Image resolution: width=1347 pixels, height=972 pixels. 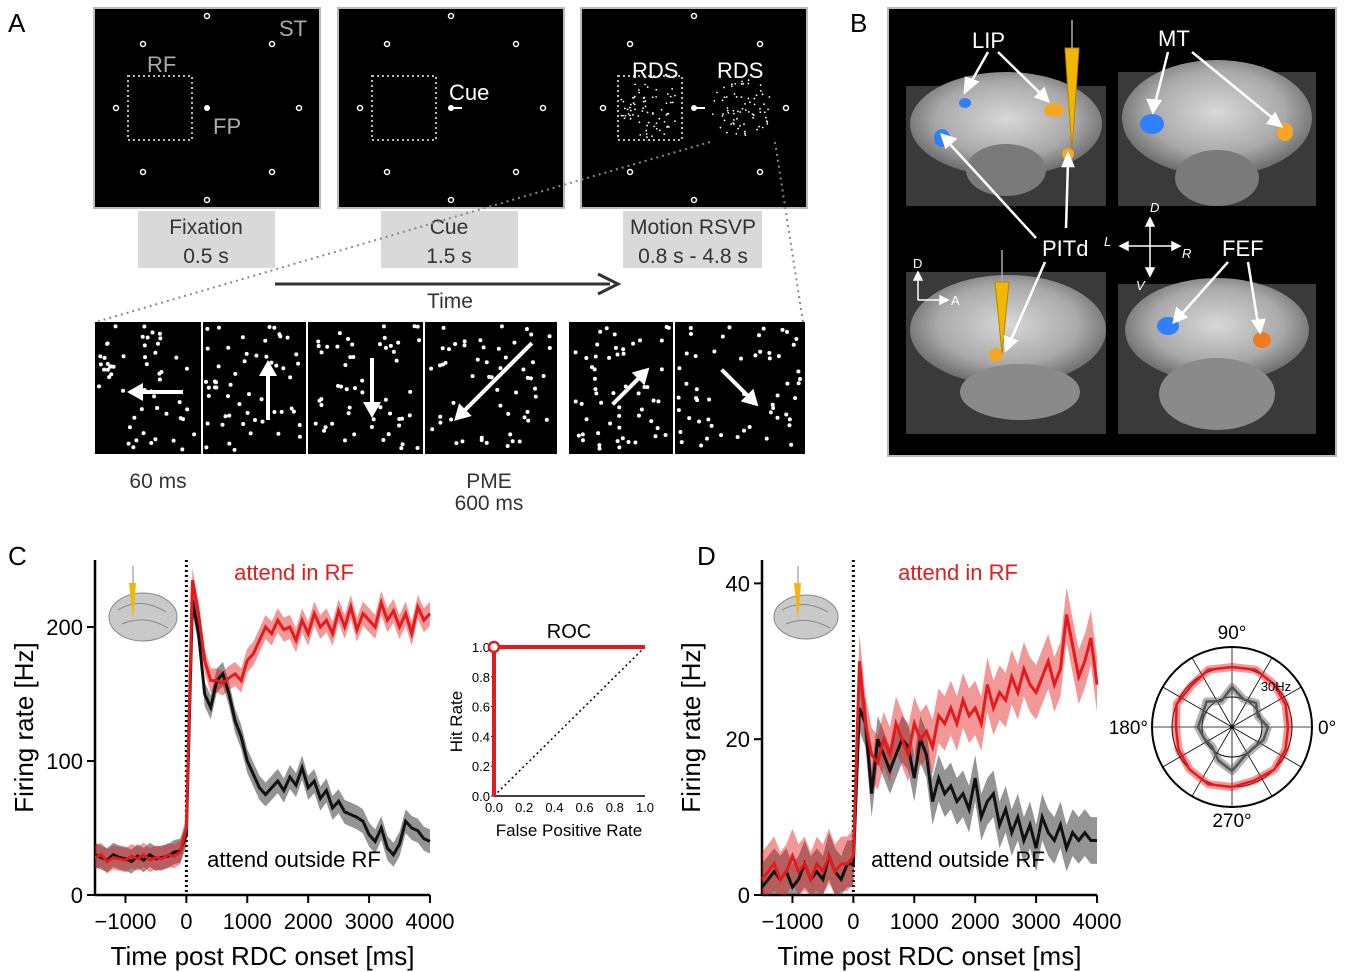 I want to click on cue-screen: Cue, so click(x=451, y=108).